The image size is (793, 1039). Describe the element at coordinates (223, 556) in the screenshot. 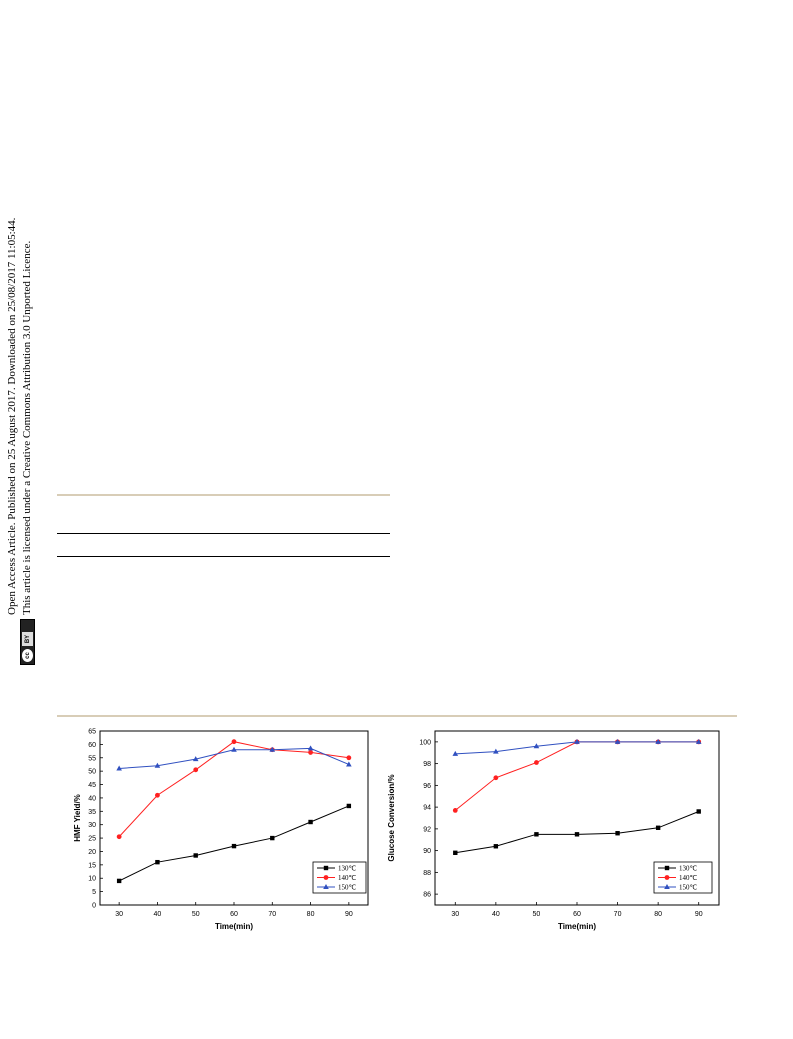

I see `table-rule-bottom` at that location.